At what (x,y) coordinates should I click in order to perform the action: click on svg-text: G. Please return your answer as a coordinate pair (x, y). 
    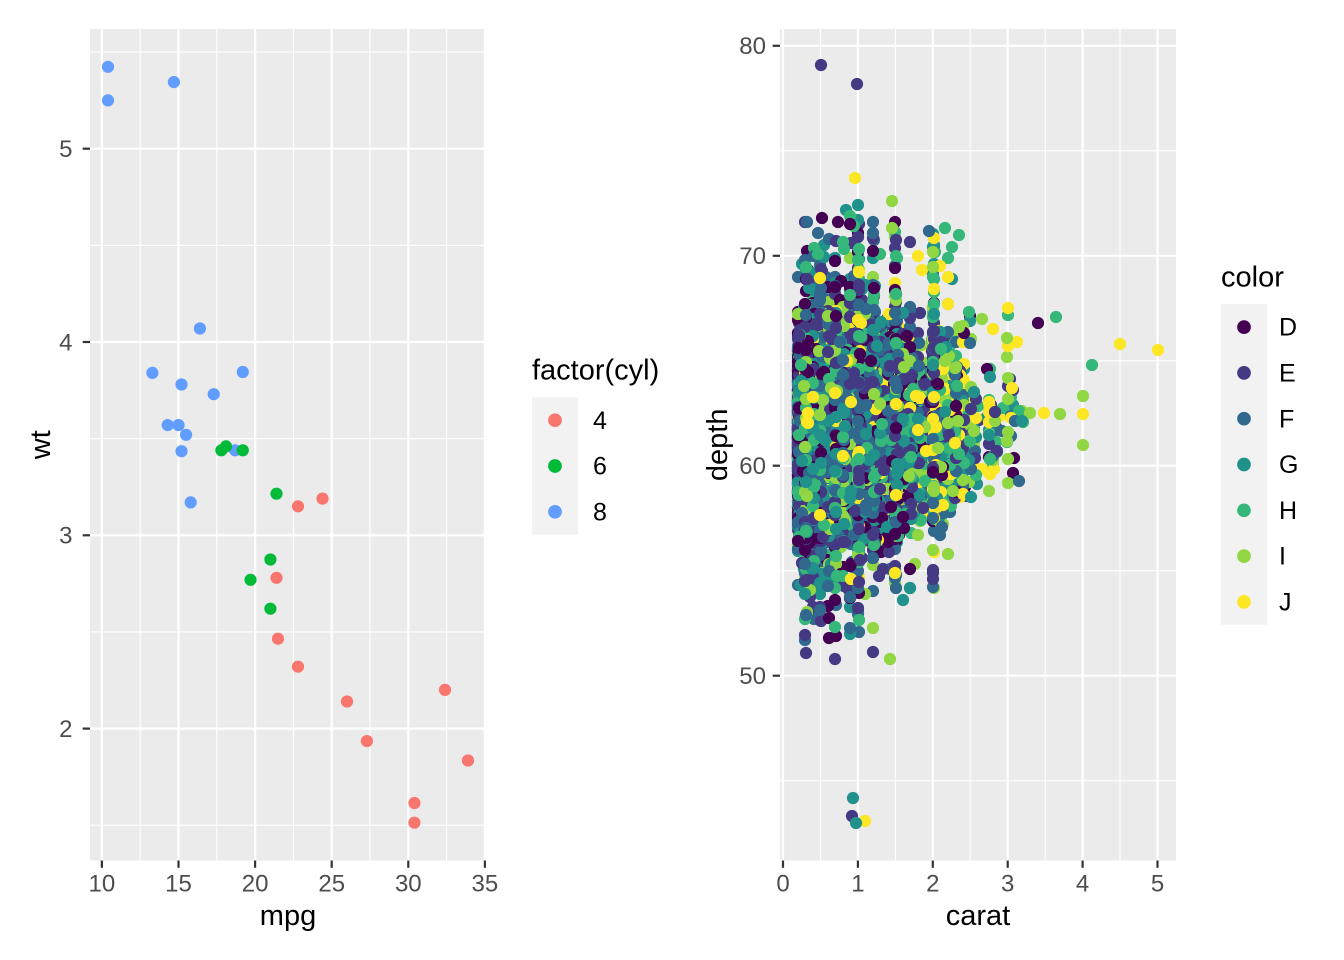
    Looking at the image, I should click on (1288, 465).